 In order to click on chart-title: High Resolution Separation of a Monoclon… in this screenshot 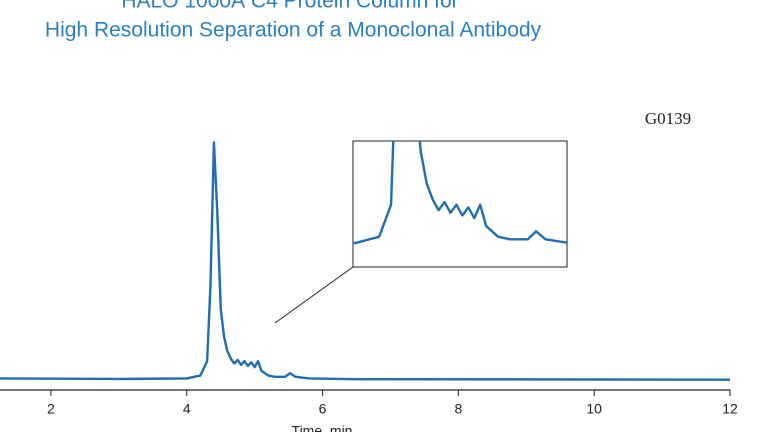, I will do `click(293, 30)`.